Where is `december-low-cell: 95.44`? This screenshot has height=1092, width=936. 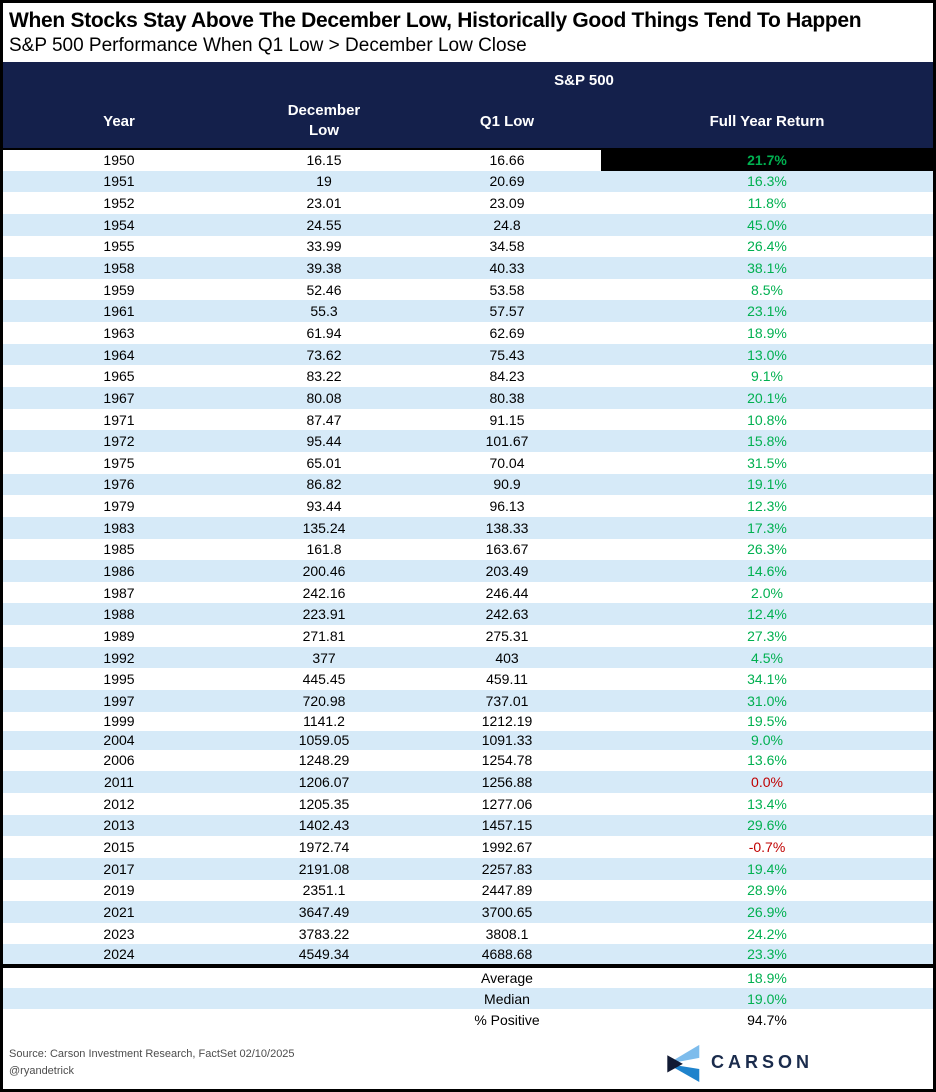
december-low-cell: 95.44 is located at coordinates (324, 441).